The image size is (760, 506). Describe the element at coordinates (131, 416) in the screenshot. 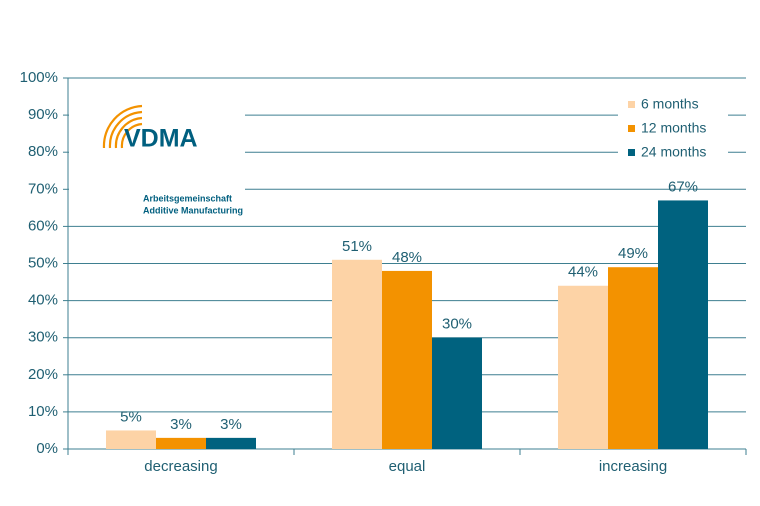

I see `value-label: 5%` at that location.